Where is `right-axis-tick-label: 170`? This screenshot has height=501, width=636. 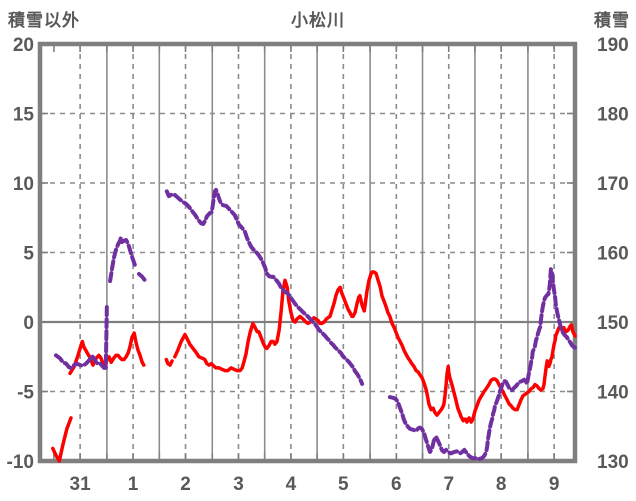
right-axis-tick-label: 170 is located at coordinates (613, 184).